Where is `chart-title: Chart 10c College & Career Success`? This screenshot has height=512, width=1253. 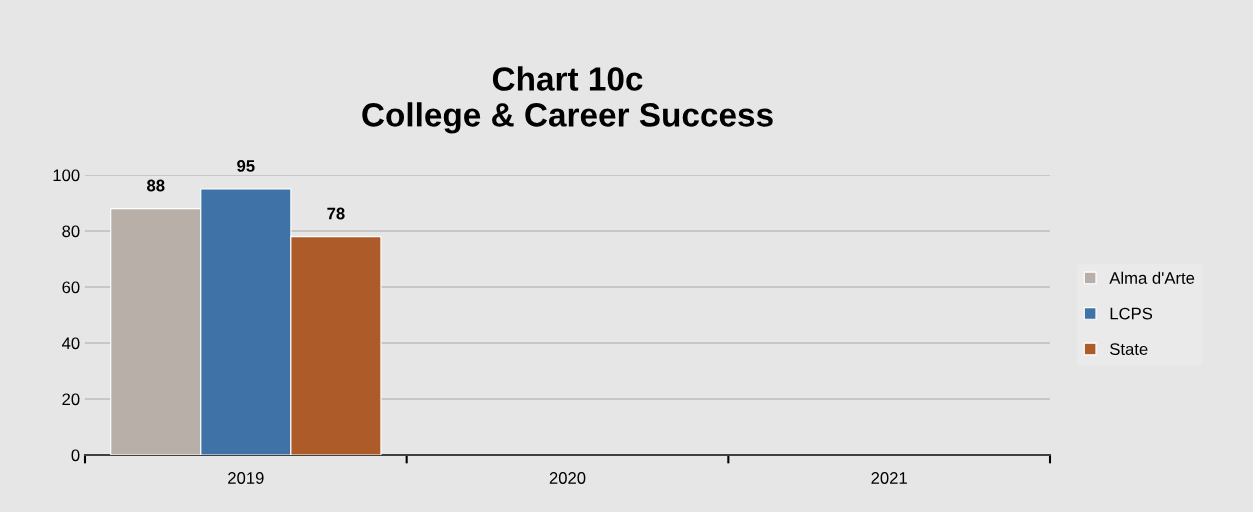 chart-title: Chart 10c College & Career Success is located at coordinates (567, 100).